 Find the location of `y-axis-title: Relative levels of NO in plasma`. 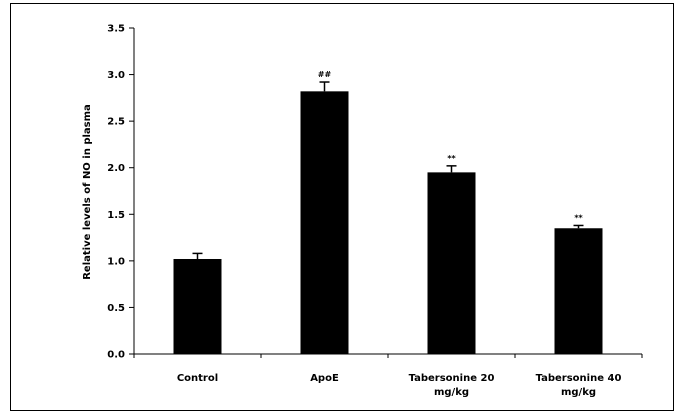

y-axis-title: Relative levels of NO in plasma is located at coordinates (87, 192).